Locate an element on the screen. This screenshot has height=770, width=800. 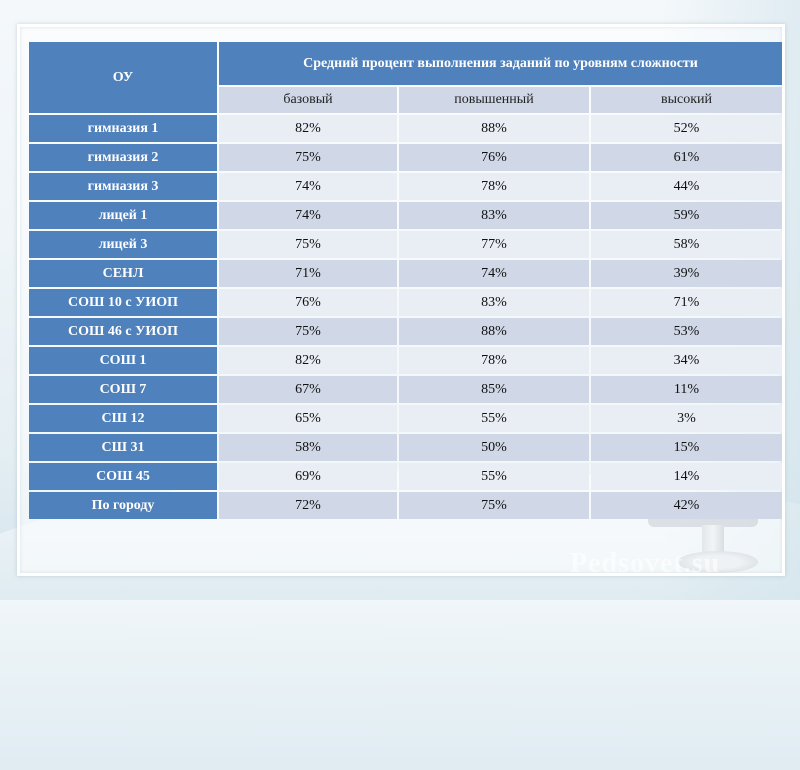
watermark: Pedsovet.su is located at coordinates (645, 563).